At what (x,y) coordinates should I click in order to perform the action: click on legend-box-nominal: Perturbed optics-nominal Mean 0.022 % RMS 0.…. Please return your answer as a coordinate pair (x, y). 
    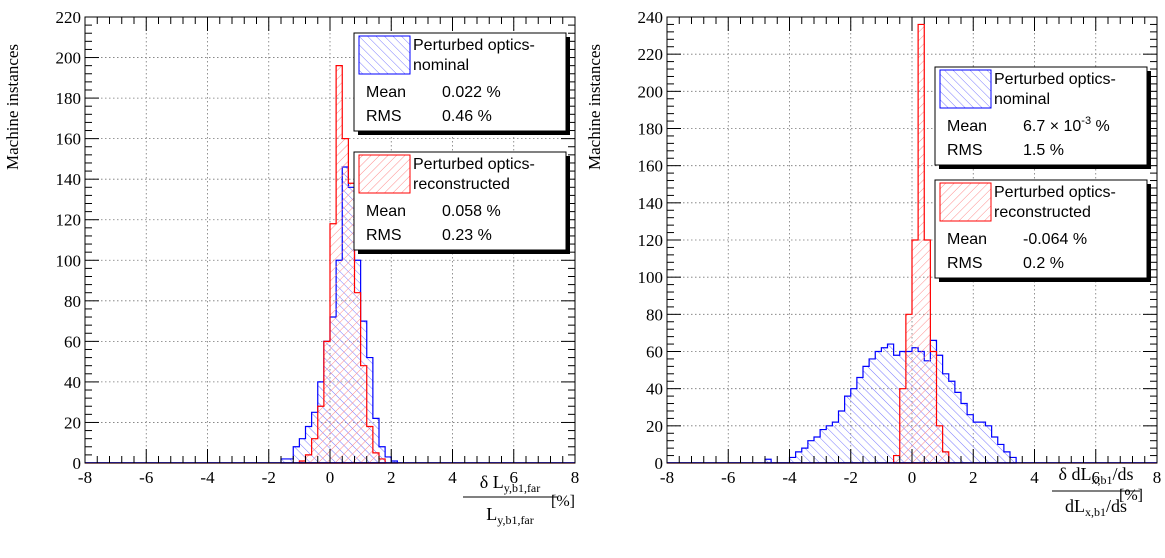
    Looking at the image, I should click on (461, 83).